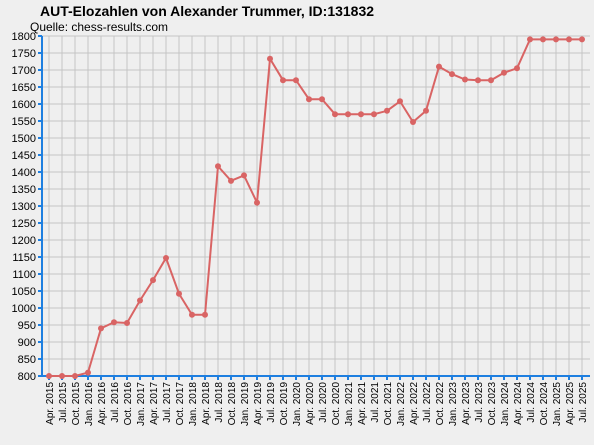 This screenshot has width=594, height=445. Describe the element at coordinates (297, 404) in the screenshot. I see `x-tick-label: Jan. 2020` at that location.